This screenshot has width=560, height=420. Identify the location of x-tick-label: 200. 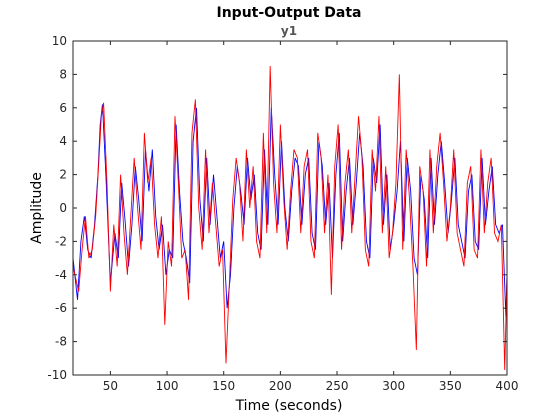
(280, 386).